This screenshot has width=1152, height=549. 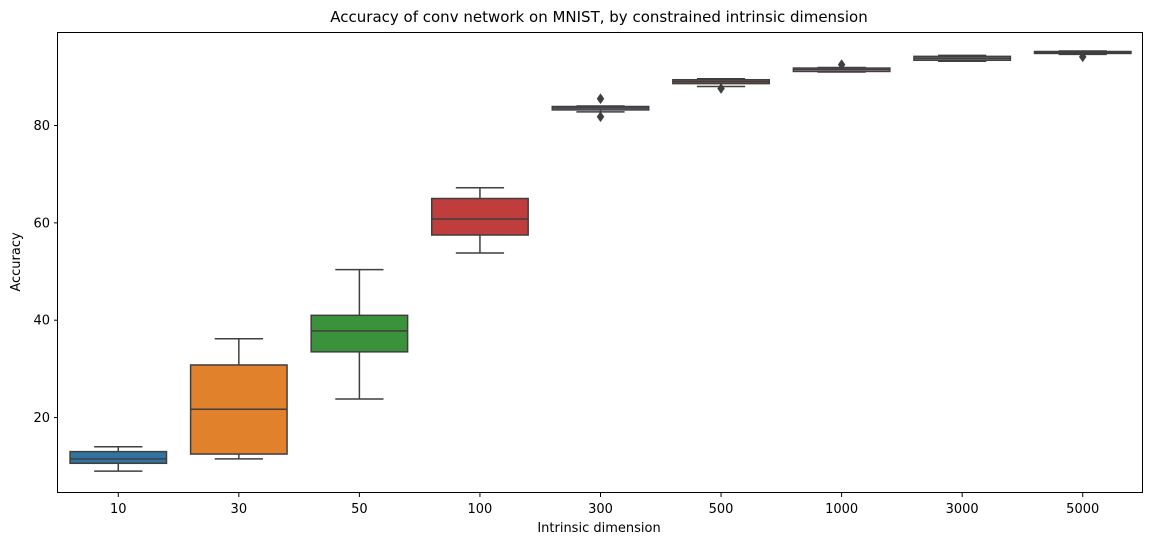 What do you see at coordinates (480, 509) in the screenshot?
I see `x-tick-label: 100` at bounding box center [480, 509].